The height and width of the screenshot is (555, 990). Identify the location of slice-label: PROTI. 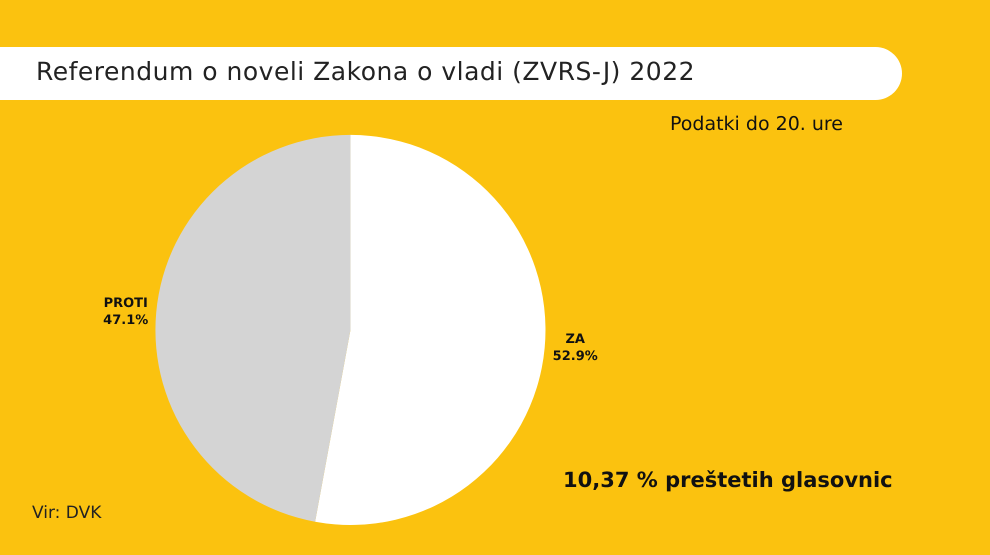
(126, 304).